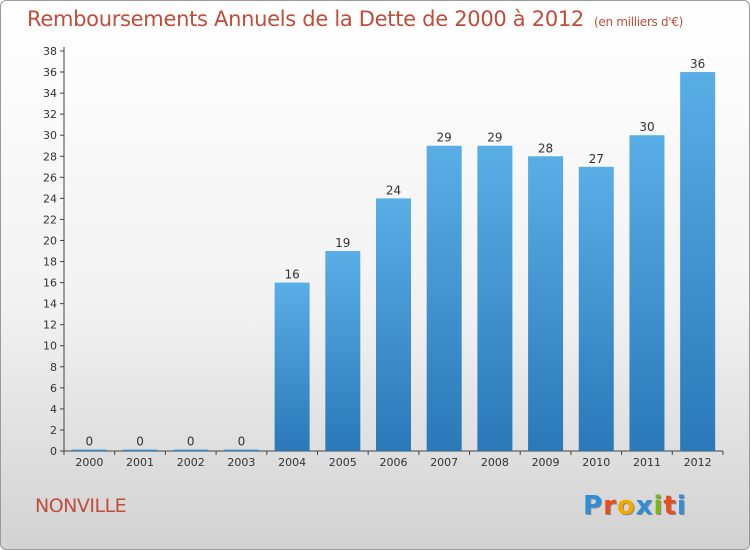  Describe the element at coordinates (393, 324) in the screenshot. I see `bar-2006` at that location.